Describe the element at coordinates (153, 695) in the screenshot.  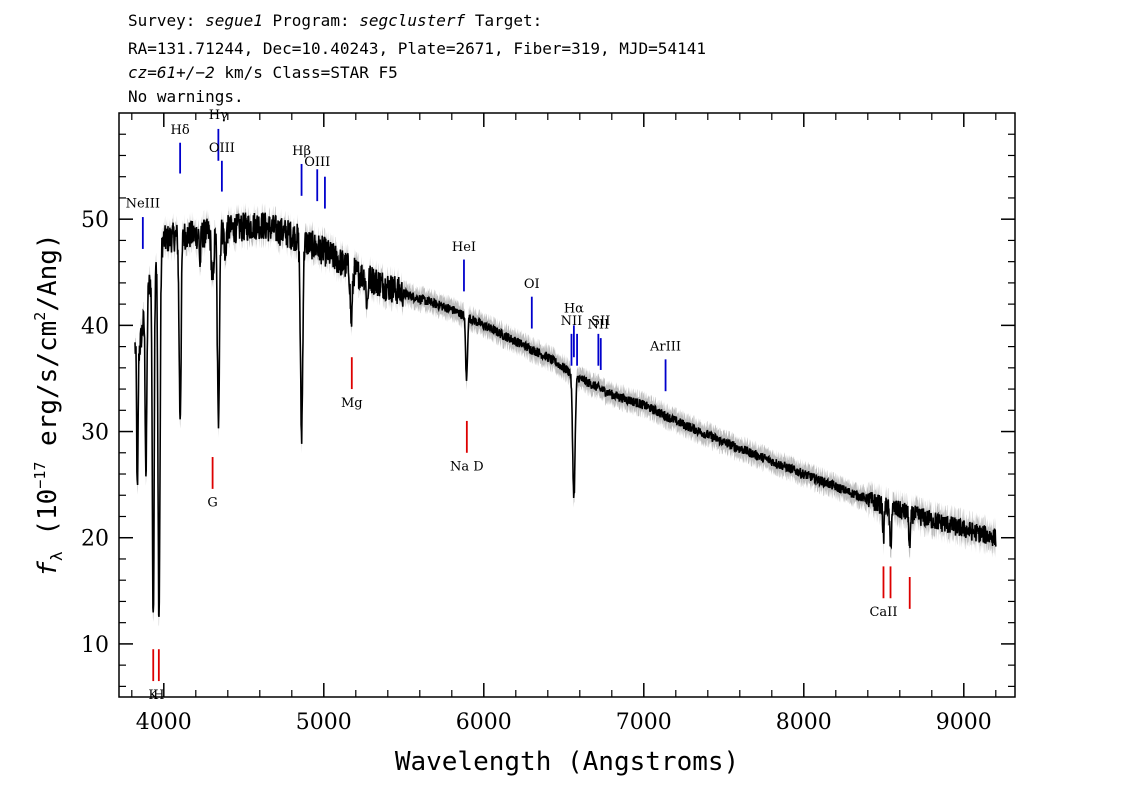
I see `absorption-marker-label-0: K` at that location.